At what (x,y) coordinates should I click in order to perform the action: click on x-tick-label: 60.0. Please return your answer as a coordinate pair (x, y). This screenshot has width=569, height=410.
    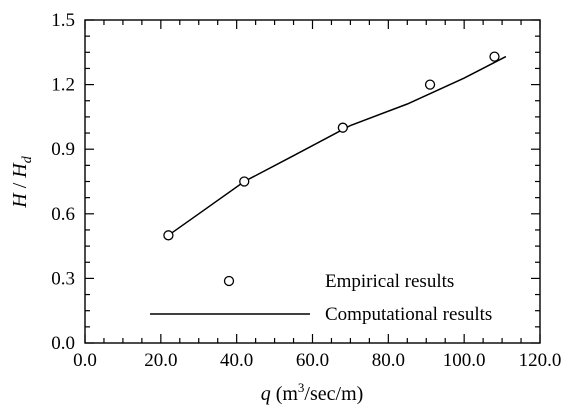
    Looking at the image, I should click on (312, 360).